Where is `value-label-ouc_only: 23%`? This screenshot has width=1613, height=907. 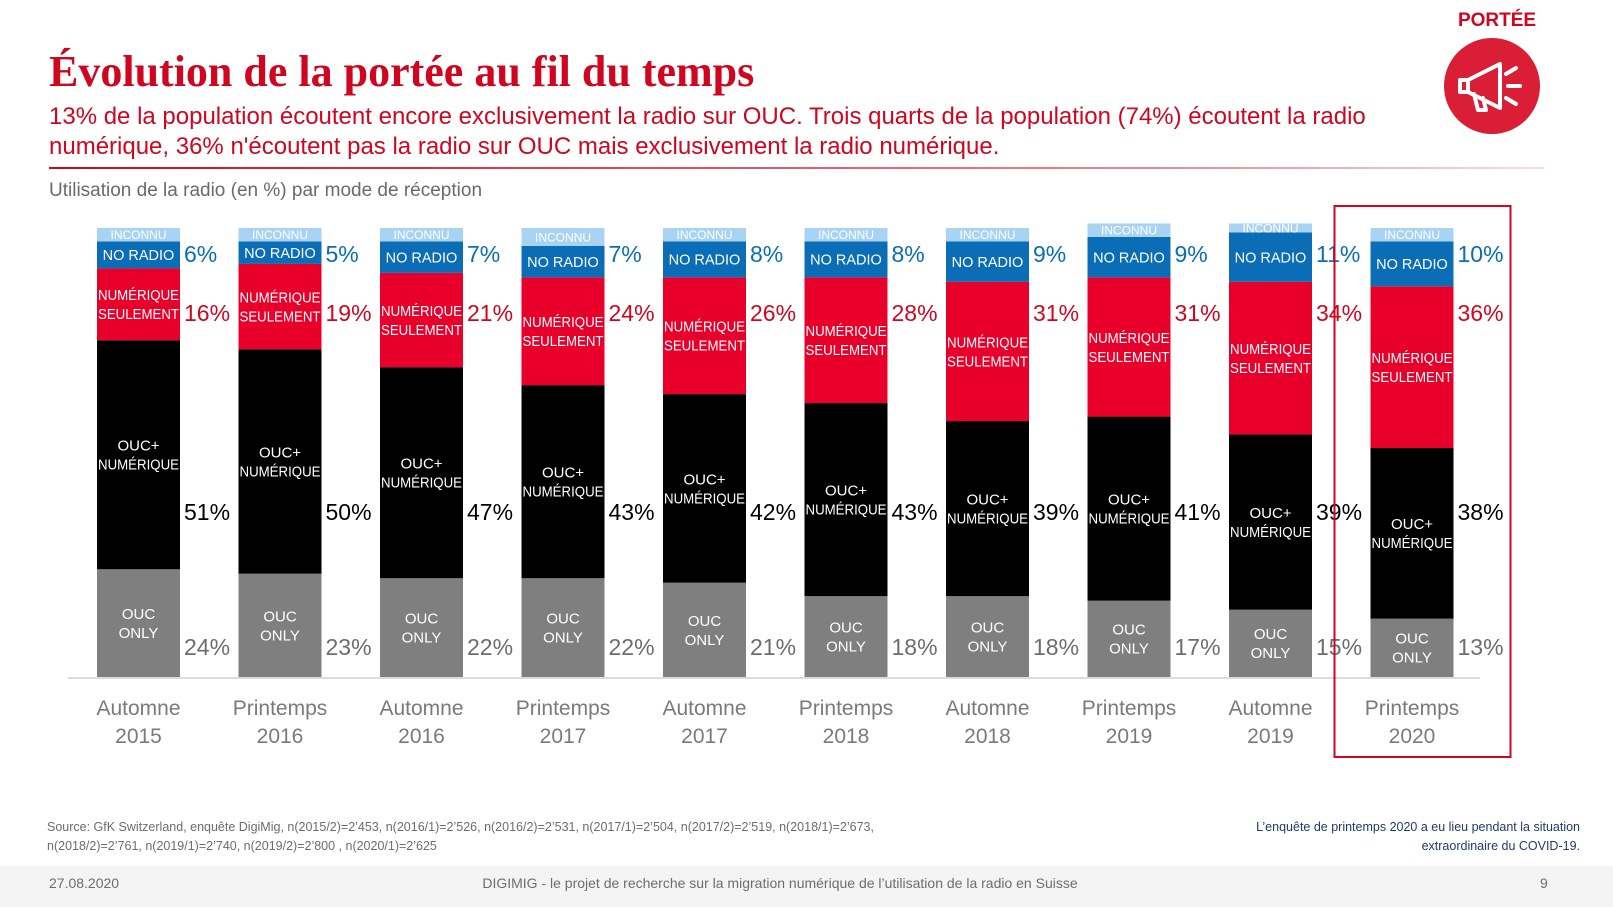 value-label-ouc_only: 23% is located at coordinates (349, 647).